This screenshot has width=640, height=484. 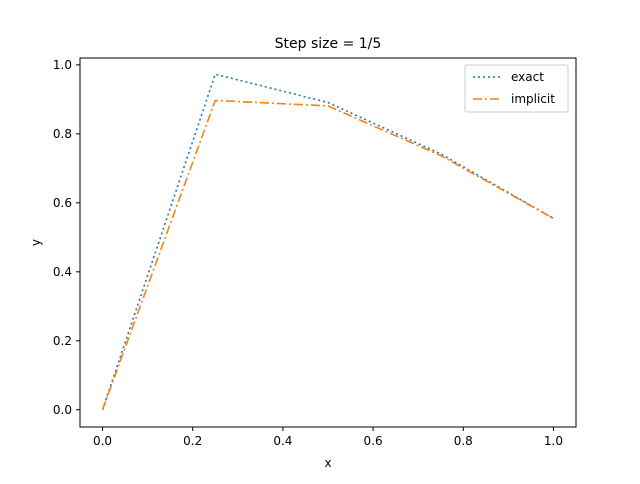 I want to click on legend: exact implicit, so click(x=516, y=88).